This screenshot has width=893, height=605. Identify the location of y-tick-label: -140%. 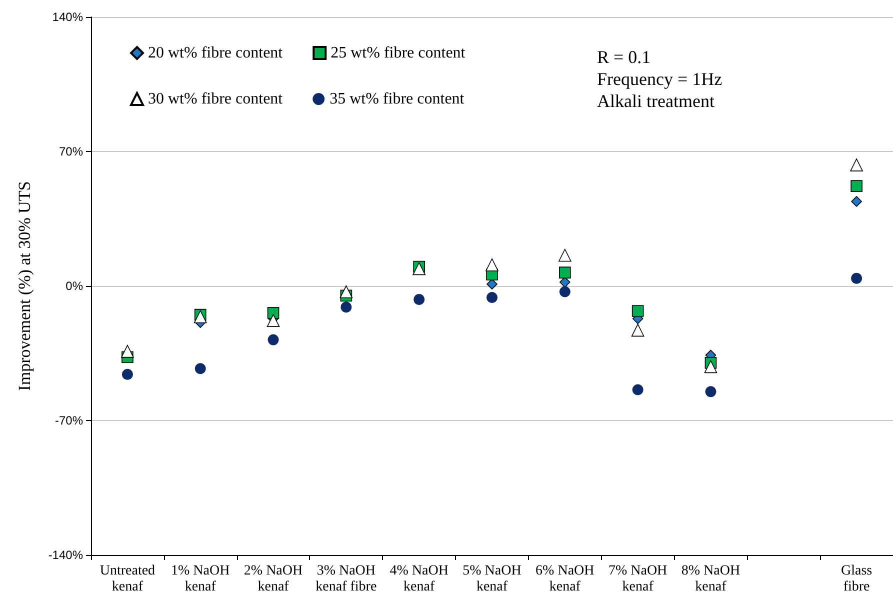
(66, 555).